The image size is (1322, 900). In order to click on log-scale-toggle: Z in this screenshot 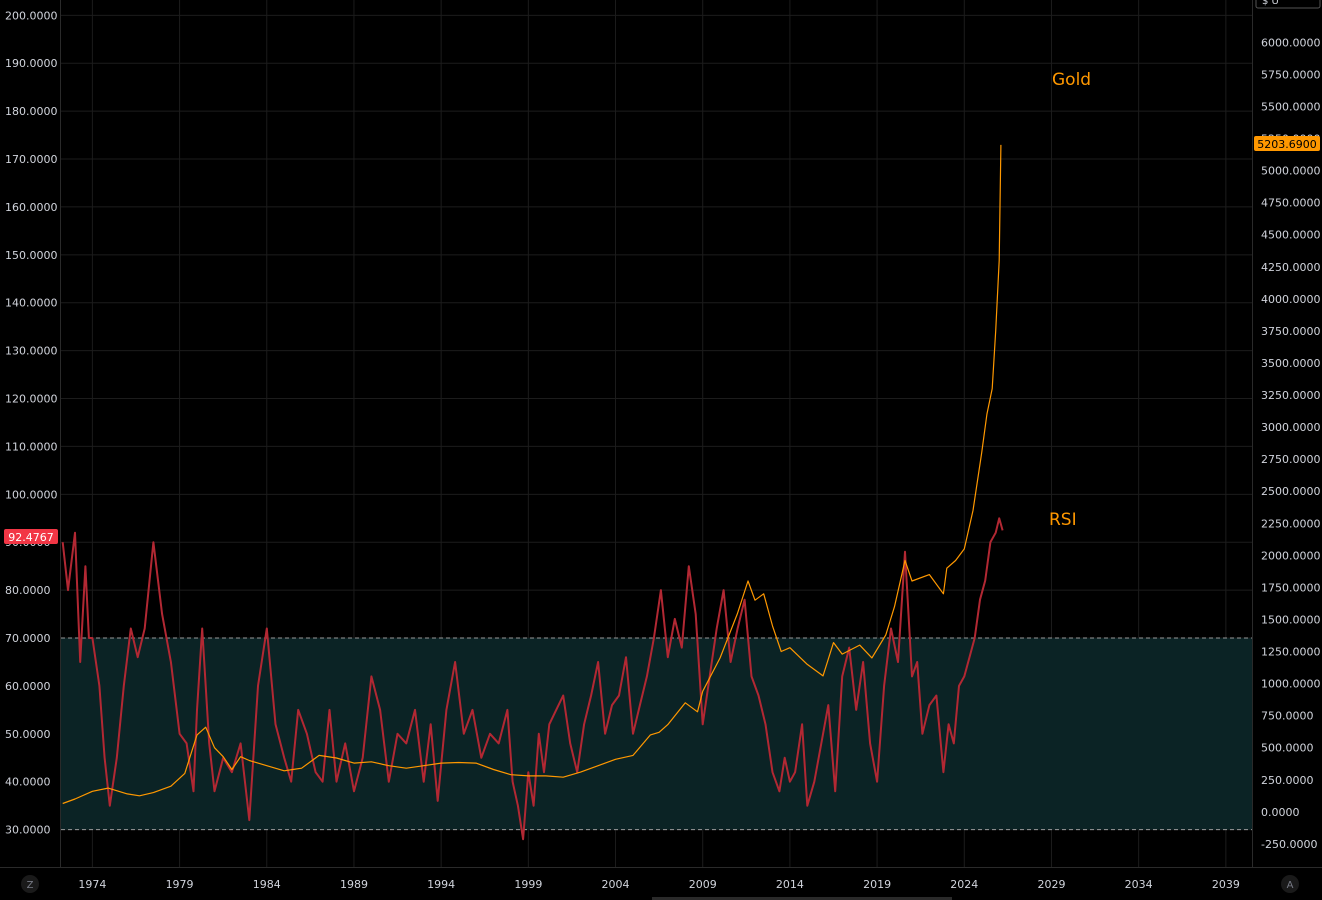, I will do `click(30, 884)`.